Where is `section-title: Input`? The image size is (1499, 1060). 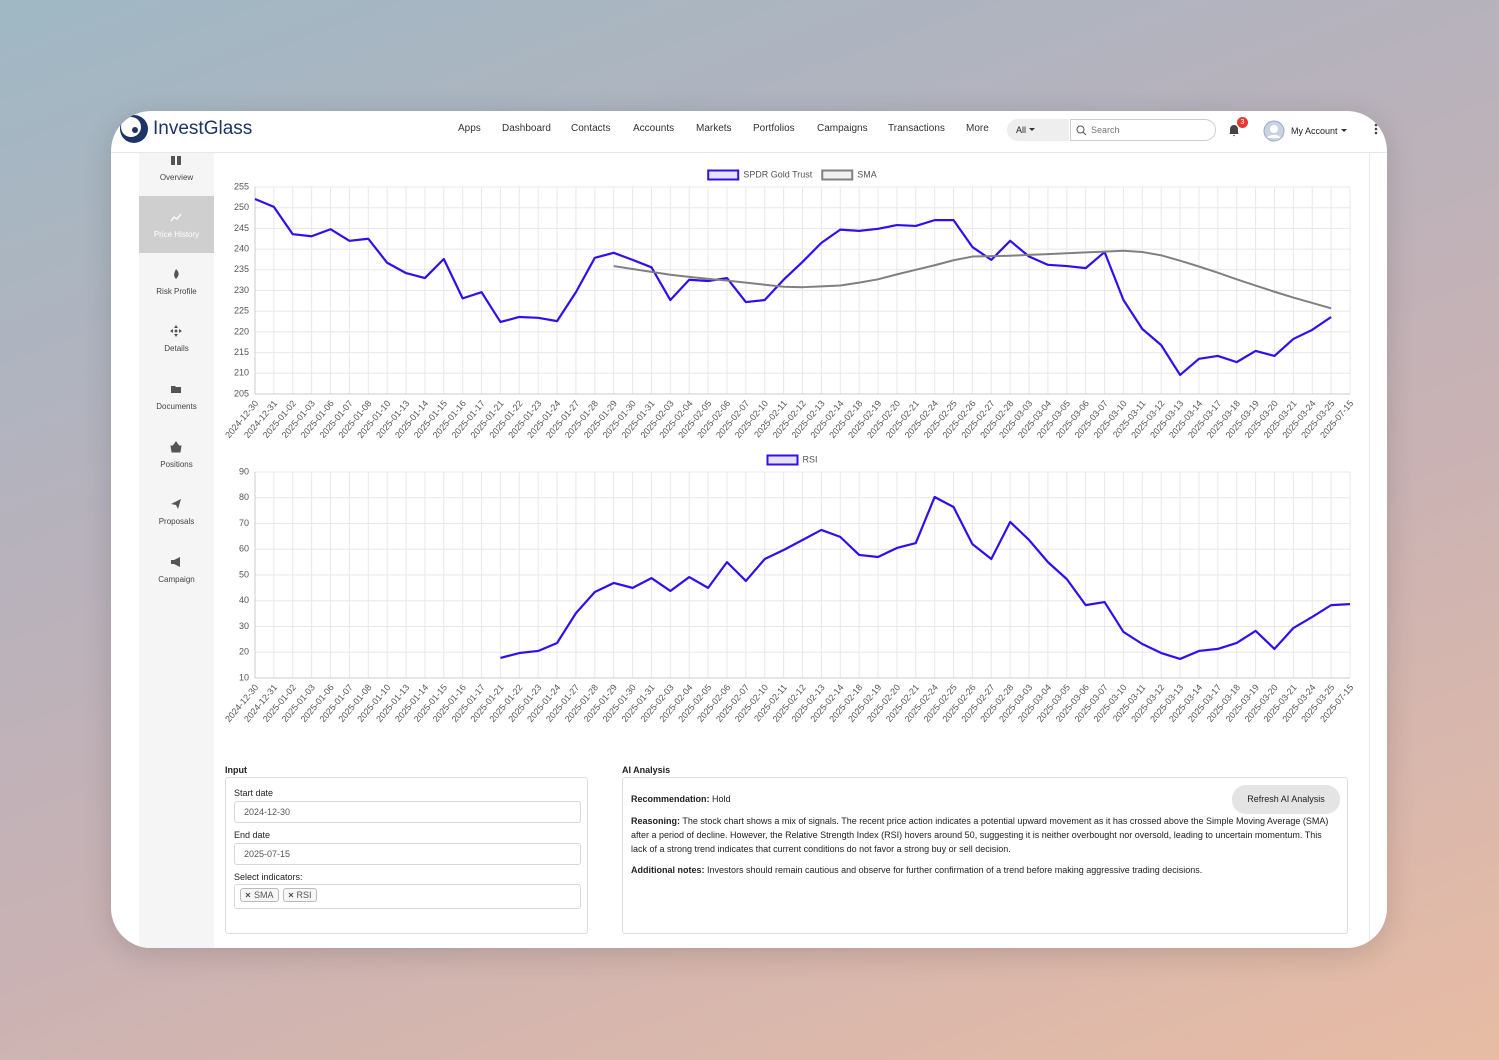 section-title: Input is located at coordinates (236, 770).